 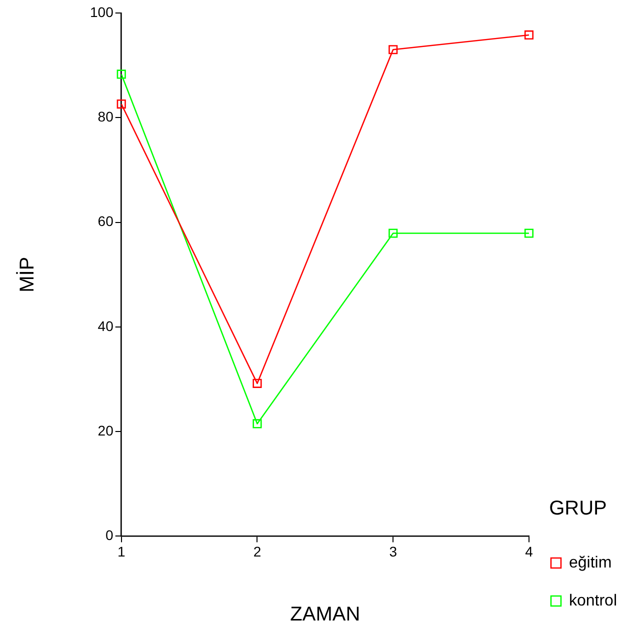 What do you see at coordinates (325, 615) in the screenshot?
I see `x-axis-title: ZAMAN` at bounding box center [325, 615].